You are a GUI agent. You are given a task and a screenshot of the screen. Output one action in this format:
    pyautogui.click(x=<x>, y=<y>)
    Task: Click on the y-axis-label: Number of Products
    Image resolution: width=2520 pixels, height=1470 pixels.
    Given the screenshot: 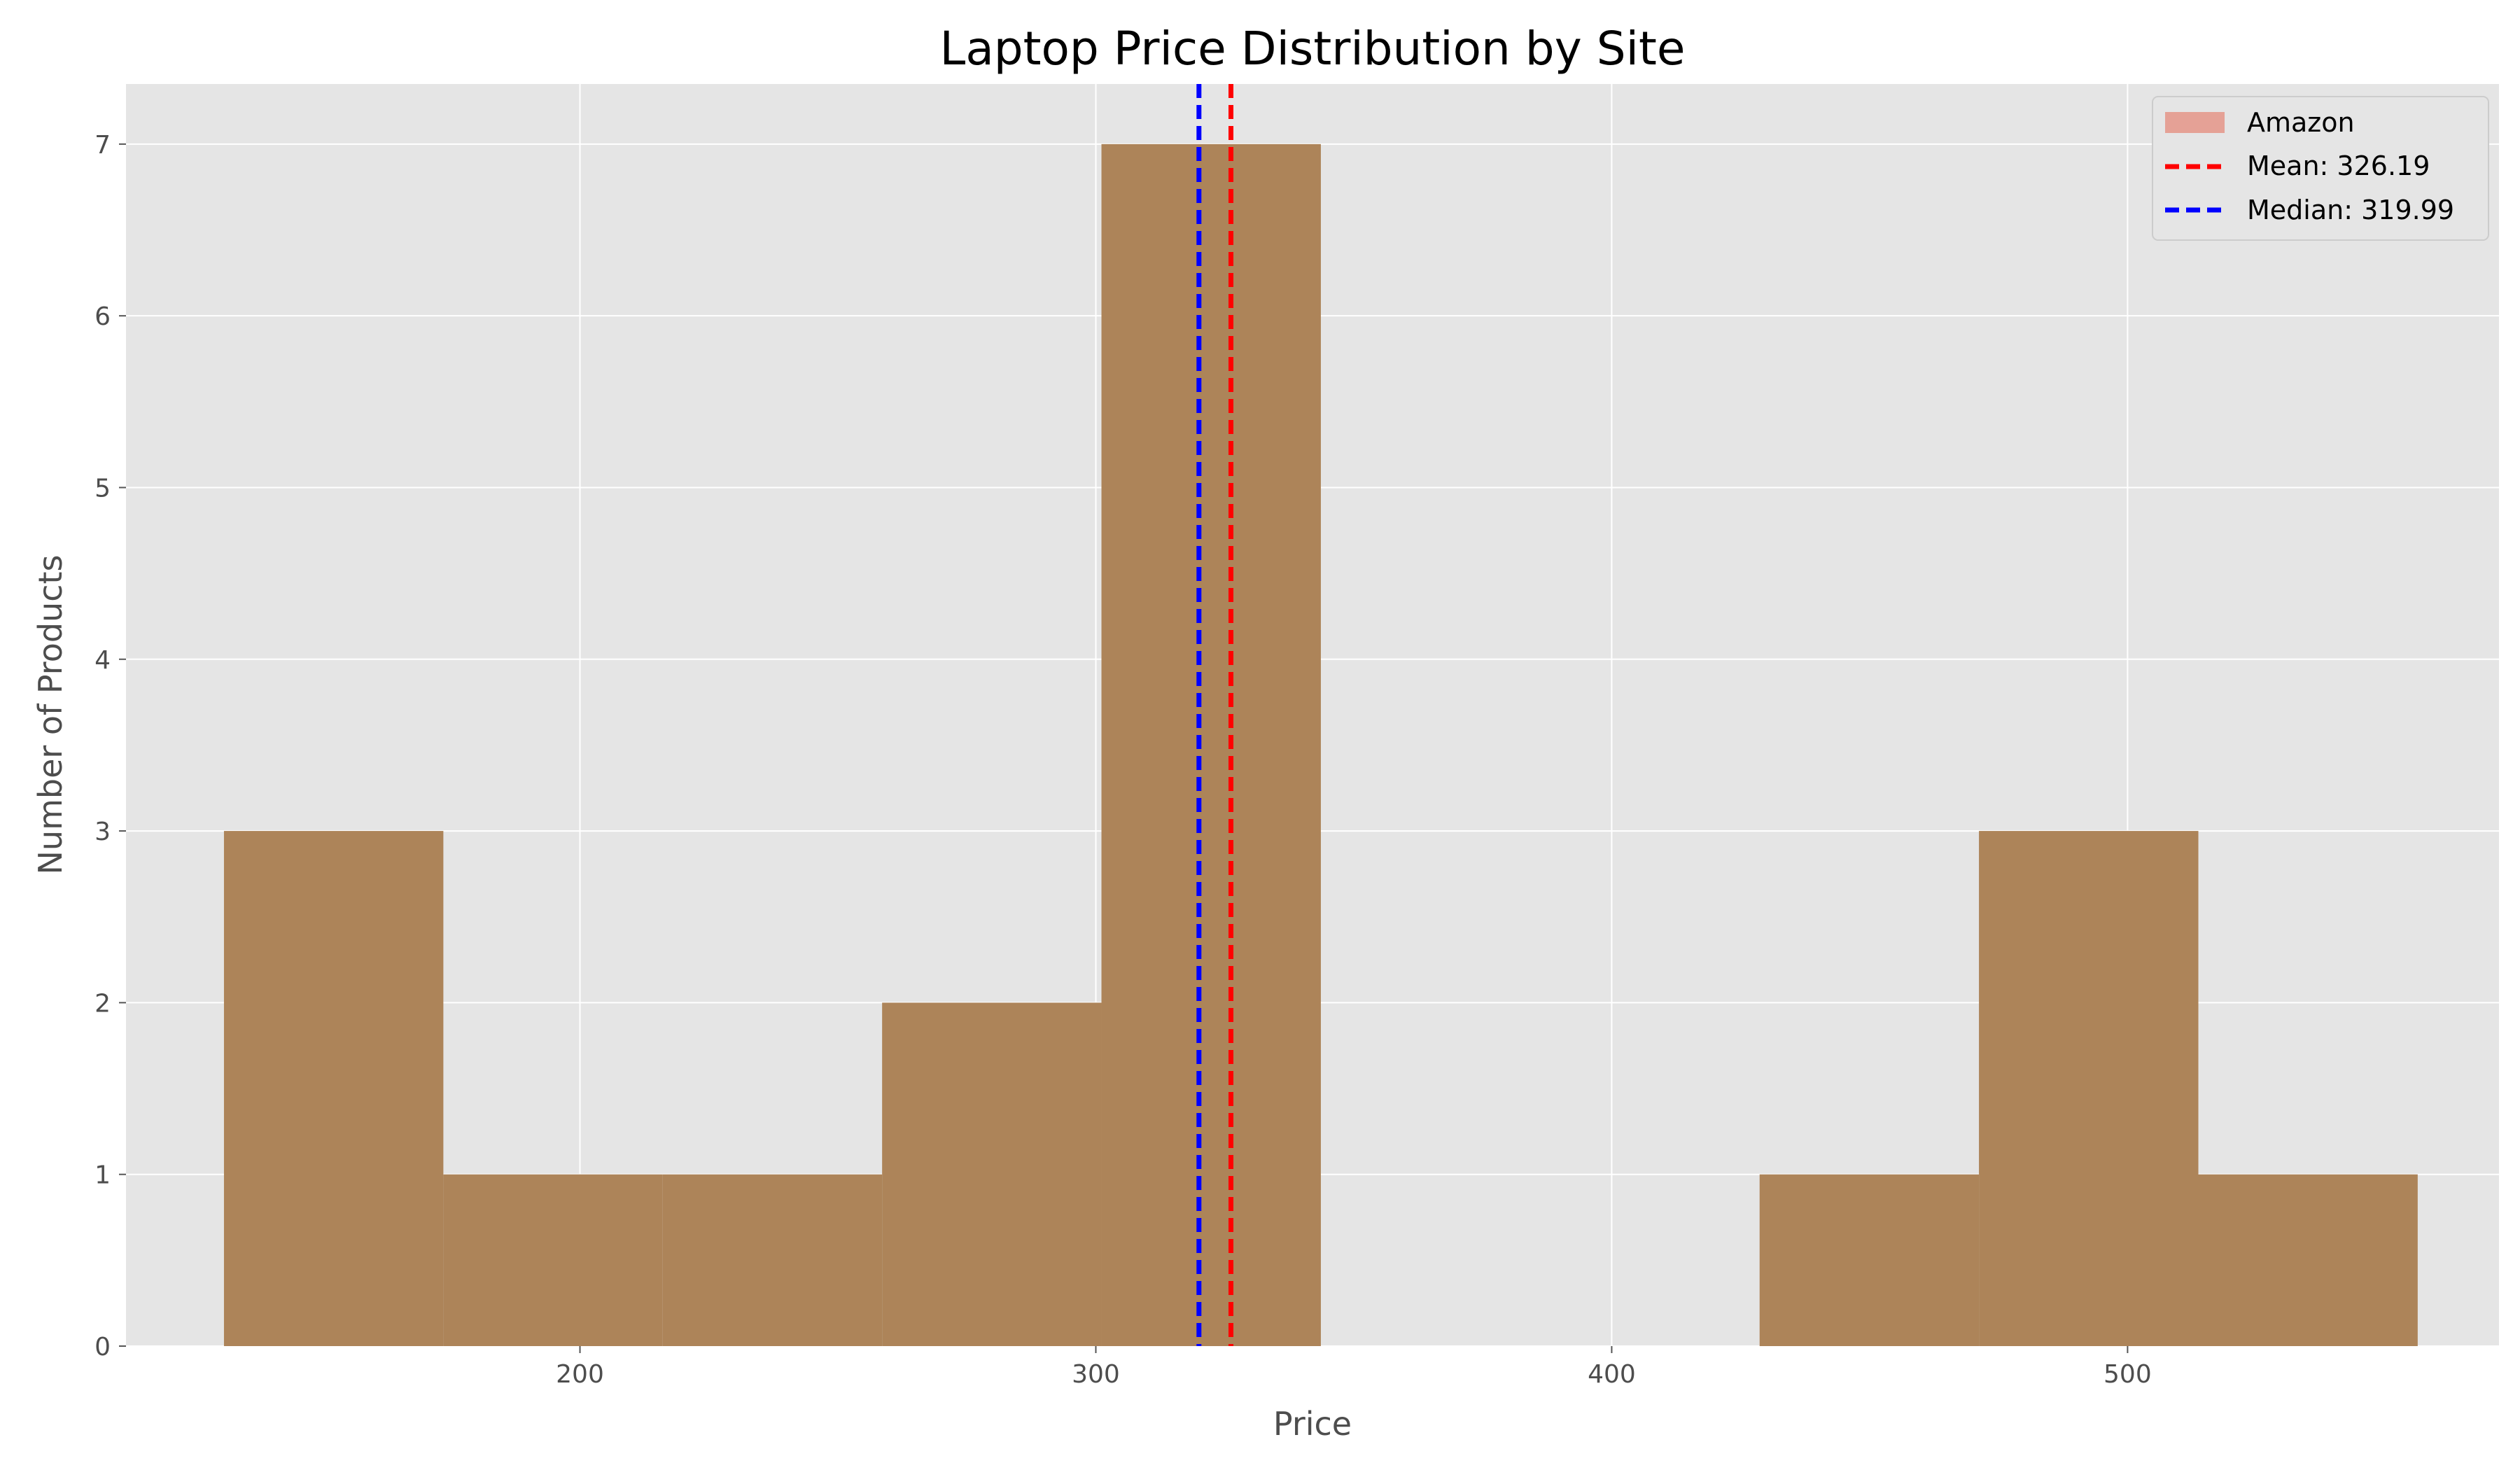 What is the action you would take?
    pyautogui.click(x=50, y=715)
    